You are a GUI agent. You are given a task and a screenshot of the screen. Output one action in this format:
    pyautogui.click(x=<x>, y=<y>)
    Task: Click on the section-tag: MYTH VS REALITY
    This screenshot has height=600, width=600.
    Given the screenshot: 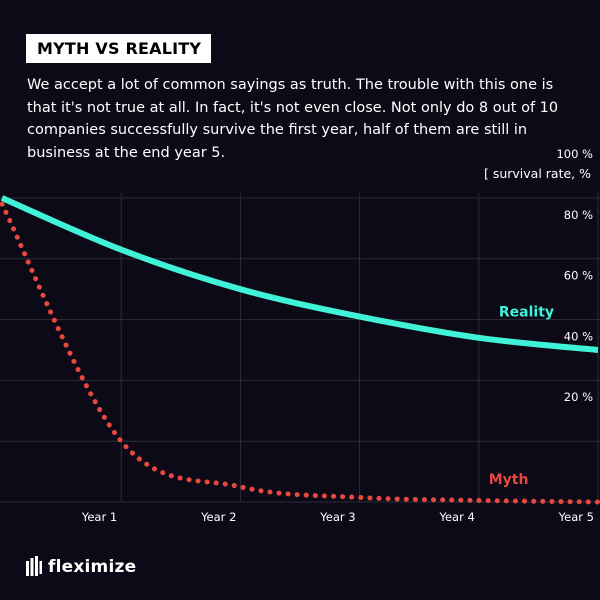 What is the action you would take?
    pyautogui.click(x=119, y=48)
    